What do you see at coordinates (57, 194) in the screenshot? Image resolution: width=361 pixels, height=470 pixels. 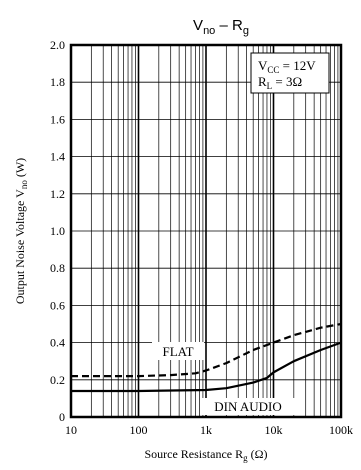 I see `y-tick-label: 1.2` at bounding box center [57, 194].